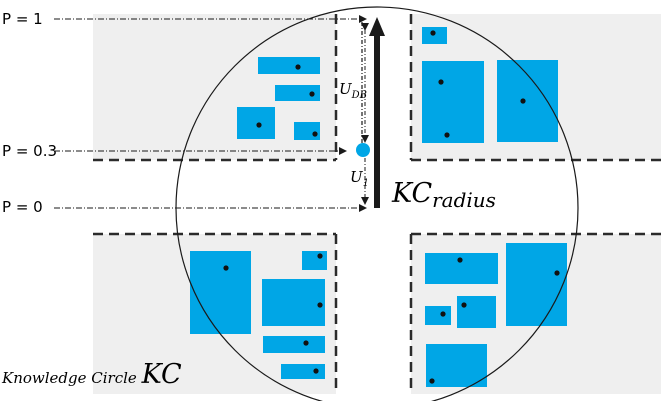 This screenshot has width=661, height=401. What do you see at coordinates (345, 89) in the screenshot?
I see `u-db-label-main: U` at bounding box center [345, 89].